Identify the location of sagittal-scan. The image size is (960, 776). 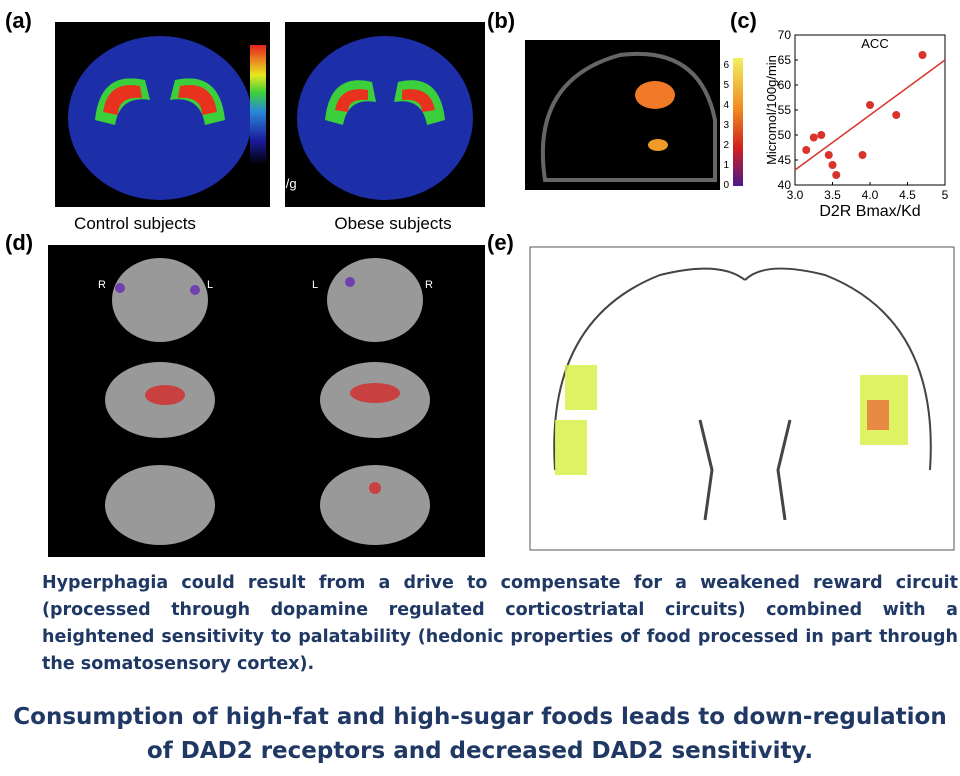
(622, 115).